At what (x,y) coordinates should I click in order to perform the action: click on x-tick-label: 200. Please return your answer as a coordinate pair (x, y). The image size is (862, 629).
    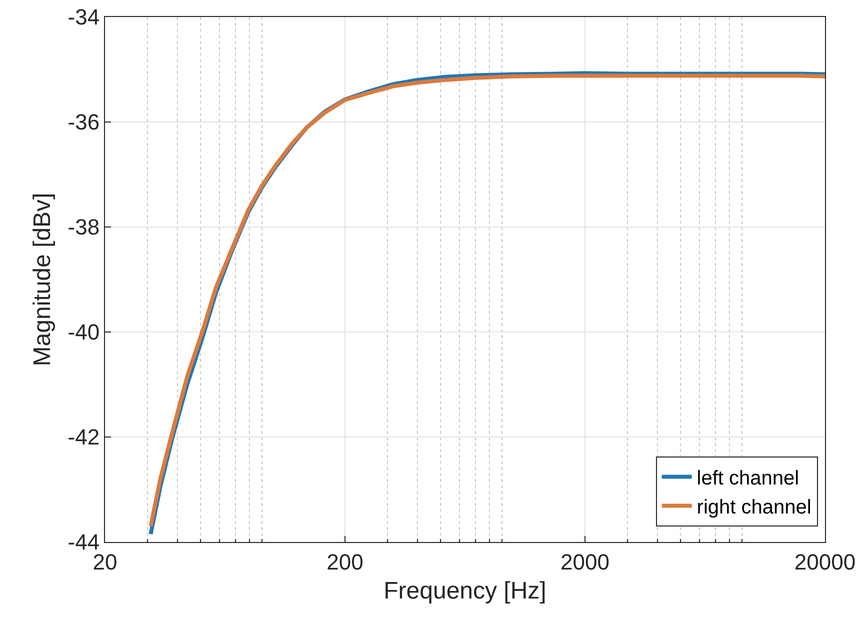
    Looking at the image, I should click on (345, 561).